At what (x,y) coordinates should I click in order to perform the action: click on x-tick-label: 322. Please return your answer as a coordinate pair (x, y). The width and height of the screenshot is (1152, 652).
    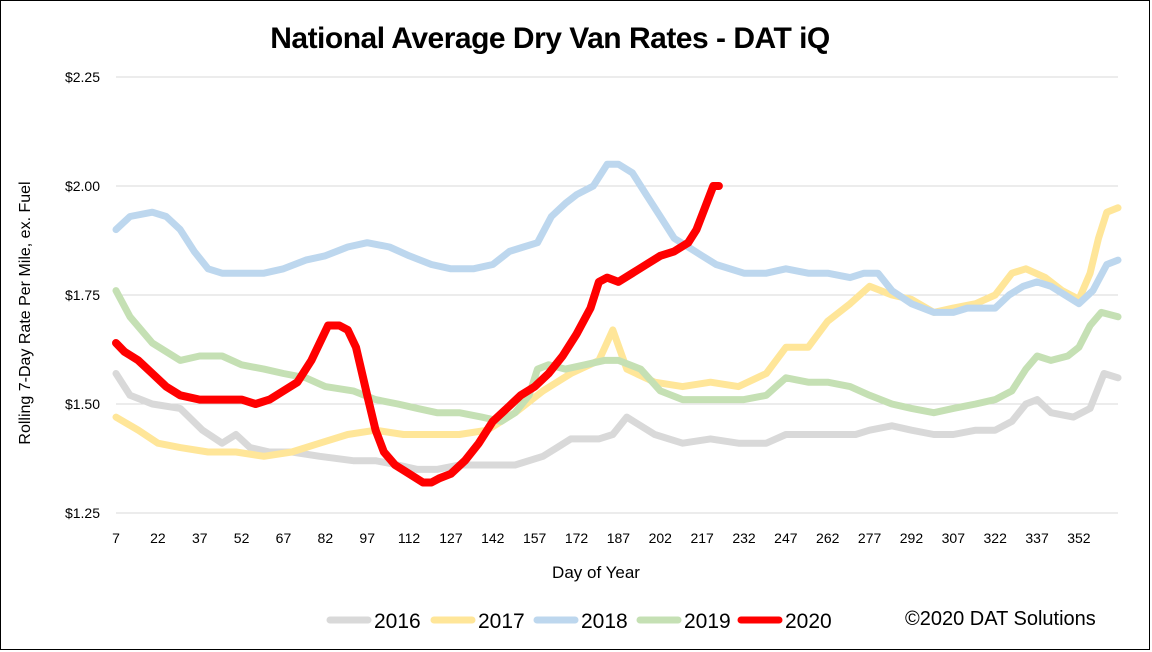
    Looking at the image, I should click on (996, 538).